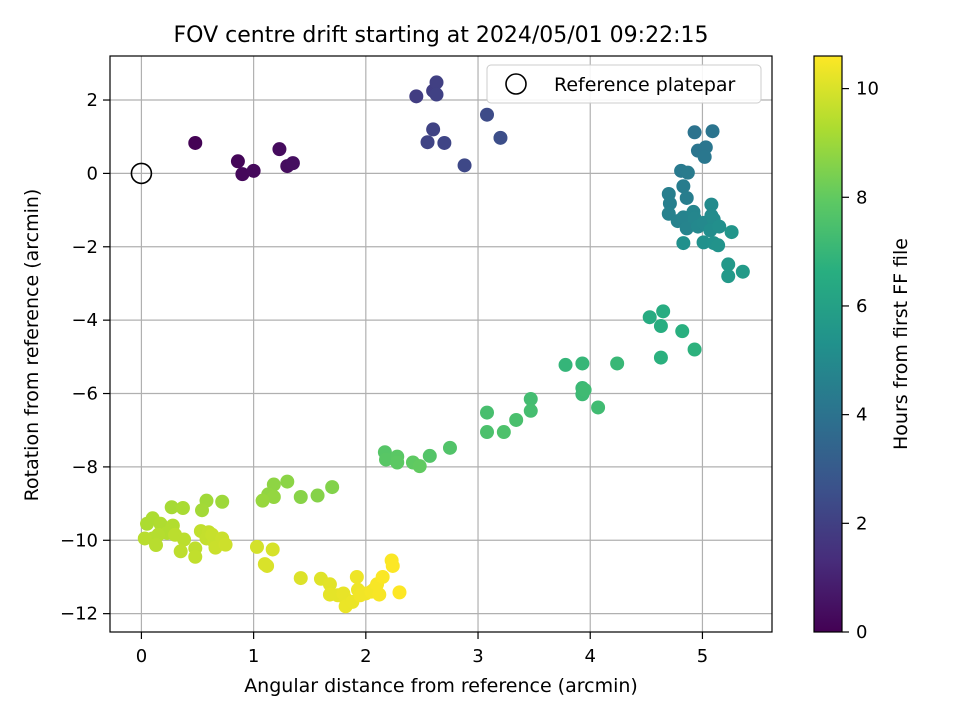 This screenshot has height=720, width=960. I want to click on x-axis-ticks: 0 1 2 3 4 5, so click(422, 649).